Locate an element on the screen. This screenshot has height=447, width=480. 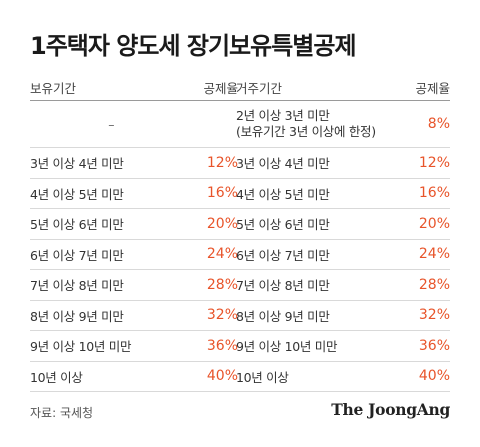
header-period: 보유기간 is located at coordinates (53, 88).